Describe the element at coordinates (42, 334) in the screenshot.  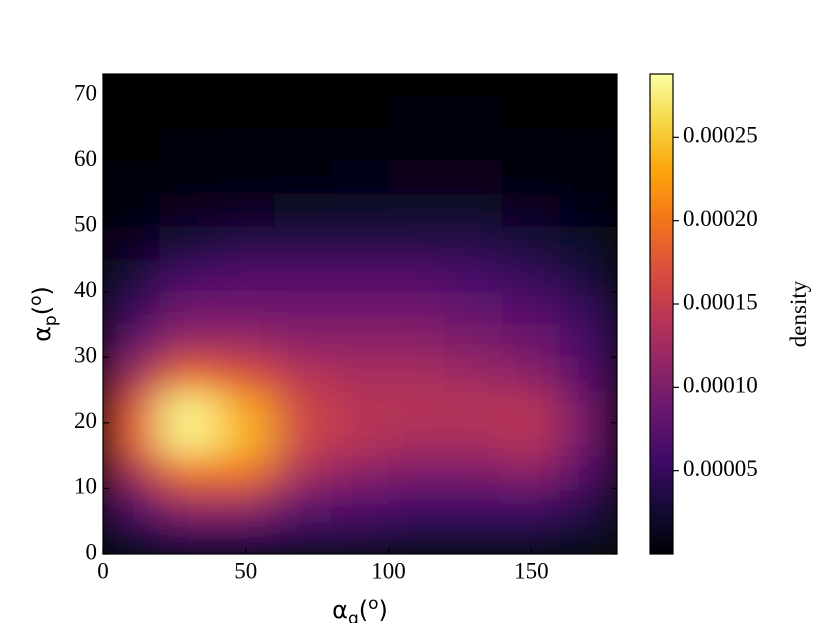
I see `y-label-symbol: α` at that location.